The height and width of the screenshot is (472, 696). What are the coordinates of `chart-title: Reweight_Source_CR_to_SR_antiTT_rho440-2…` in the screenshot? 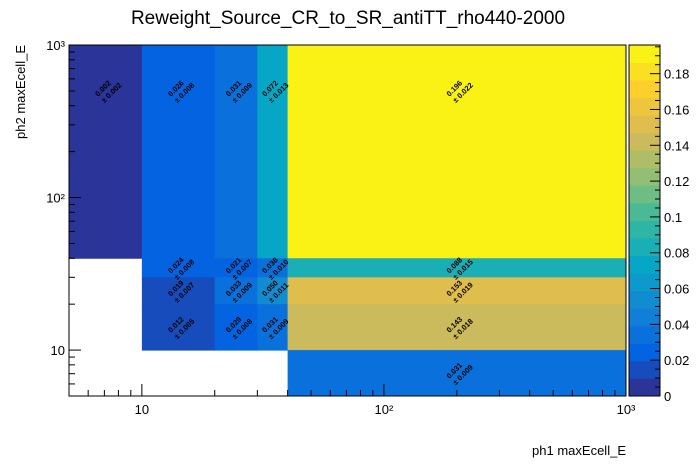 It's located at (348, 18).